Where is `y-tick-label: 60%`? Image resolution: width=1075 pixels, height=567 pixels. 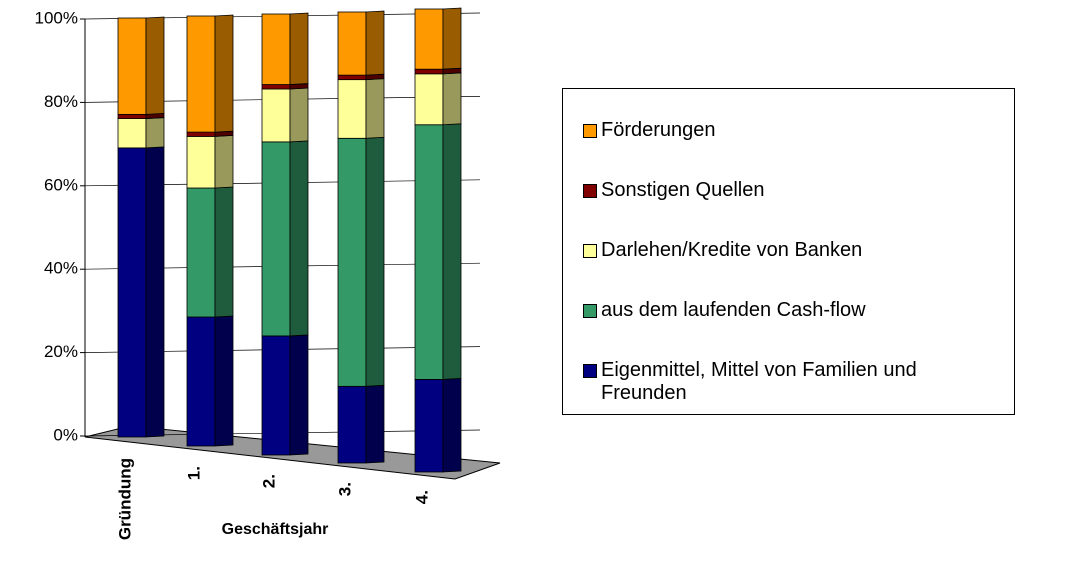 y-tick-label: 60% is located at coordinates (61, 184).